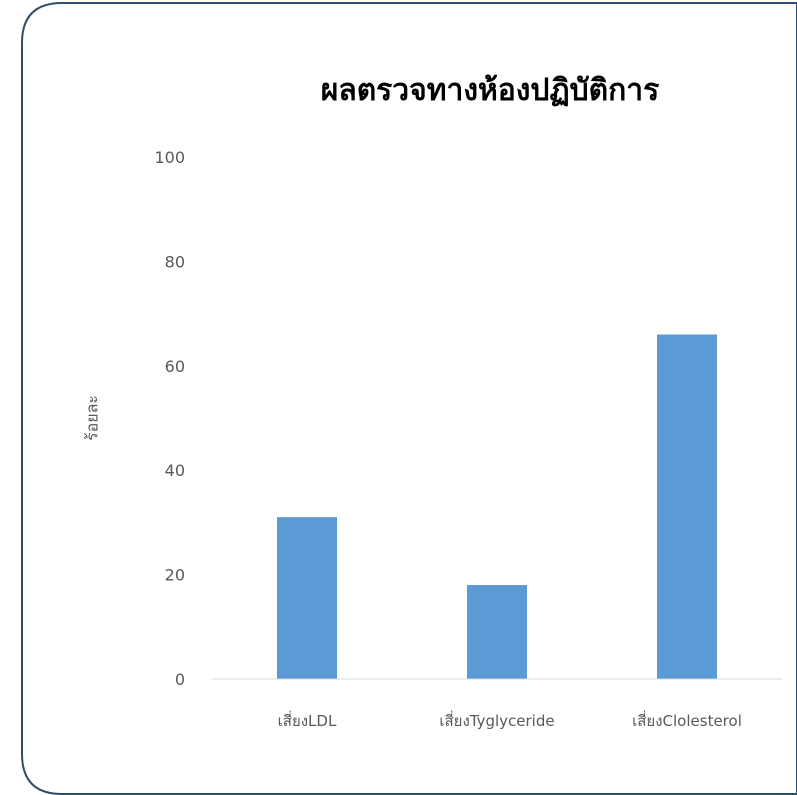 This screenshot has width=797, height=795. I want to click on y-tick-label: 20, so click(175, 575).